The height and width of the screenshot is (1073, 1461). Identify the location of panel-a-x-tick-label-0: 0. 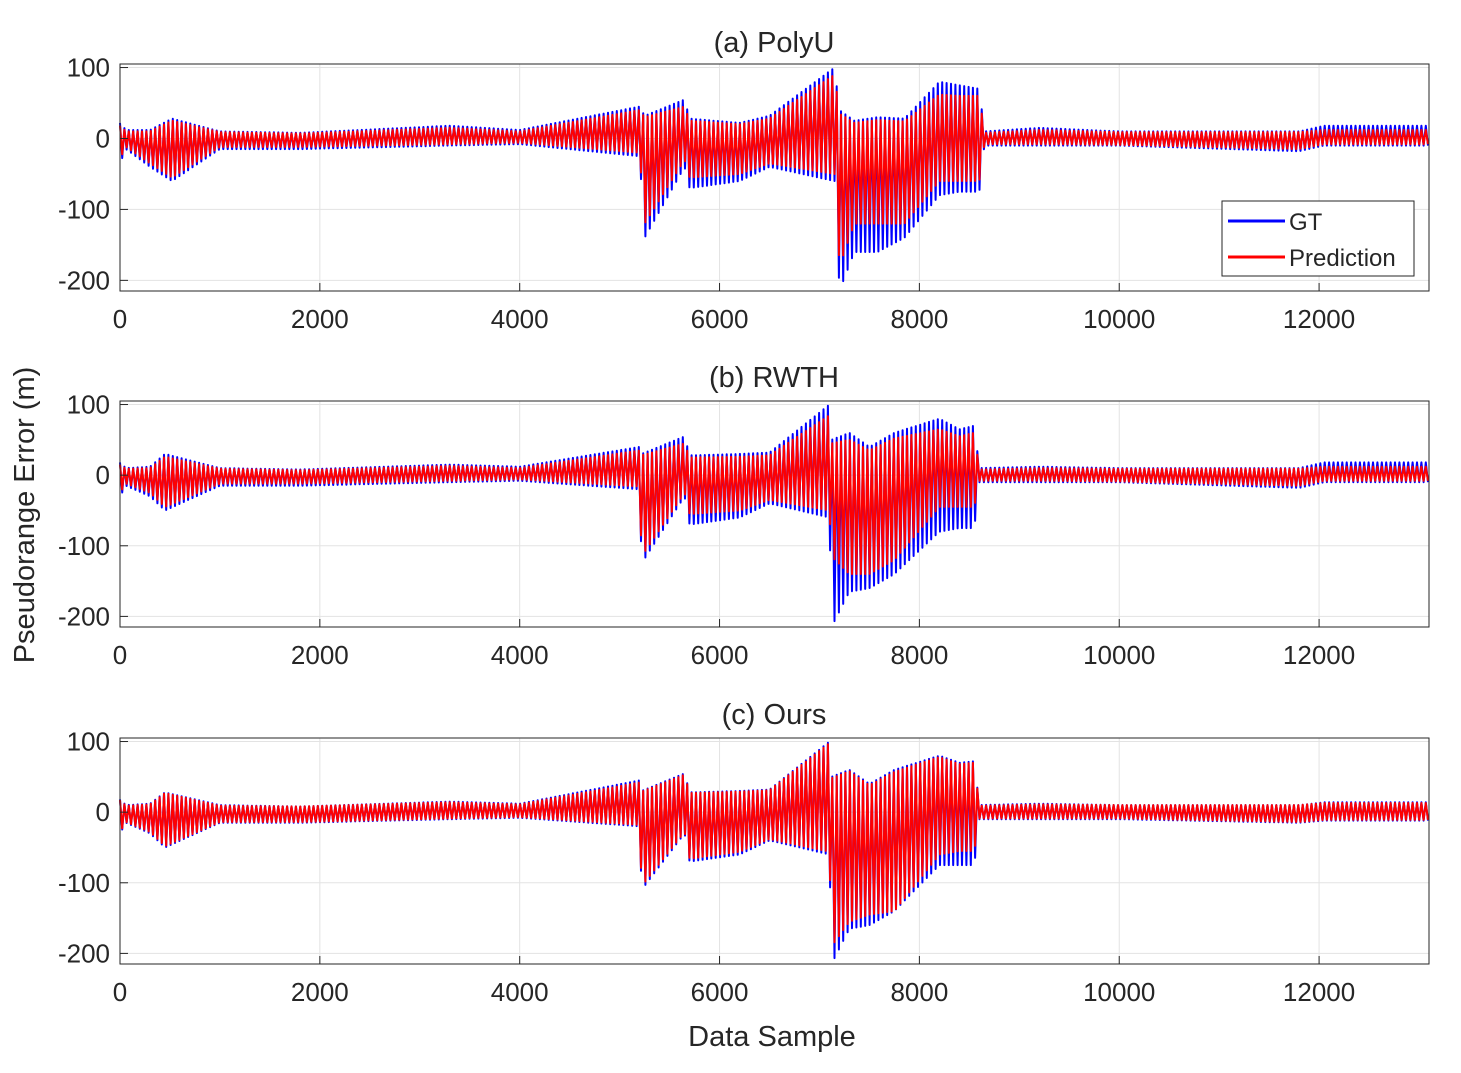
(120, 319).